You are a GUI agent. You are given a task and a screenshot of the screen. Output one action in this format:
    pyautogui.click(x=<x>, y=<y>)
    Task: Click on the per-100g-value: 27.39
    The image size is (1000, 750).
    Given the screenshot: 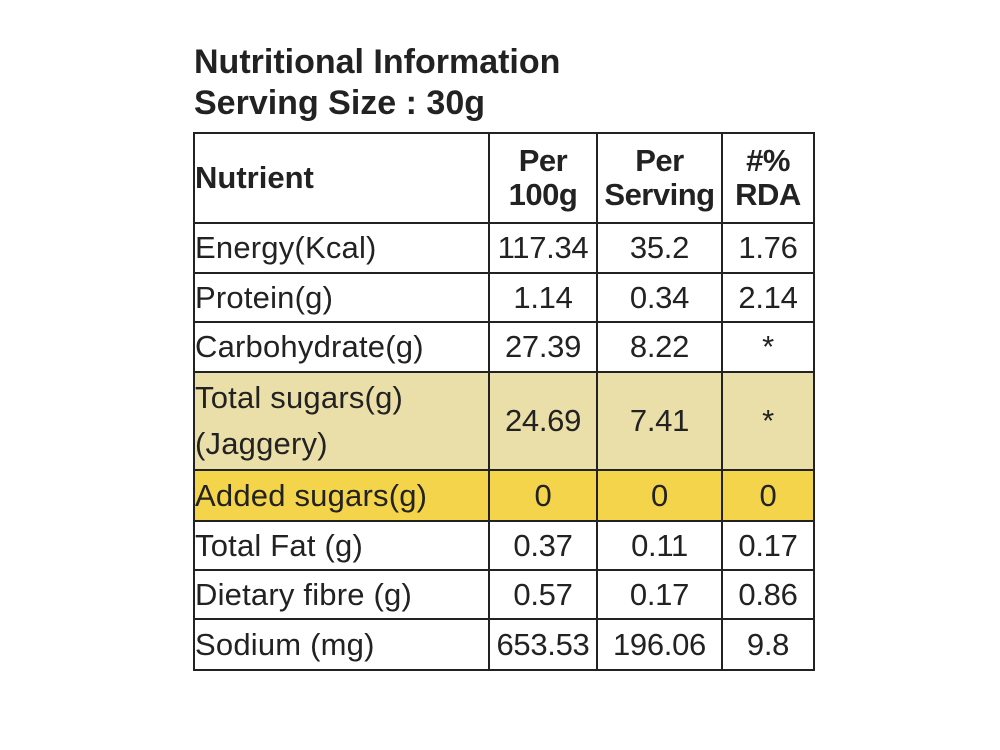 What is the action you would take?
    pyautogui.click(x=543, y=347)
    